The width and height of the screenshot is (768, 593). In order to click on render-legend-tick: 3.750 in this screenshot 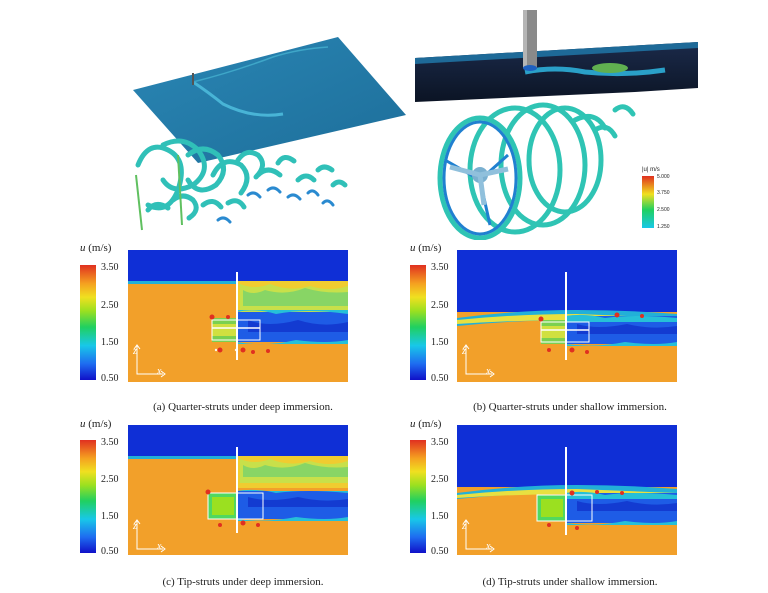, I will do `click(663, 193)`.